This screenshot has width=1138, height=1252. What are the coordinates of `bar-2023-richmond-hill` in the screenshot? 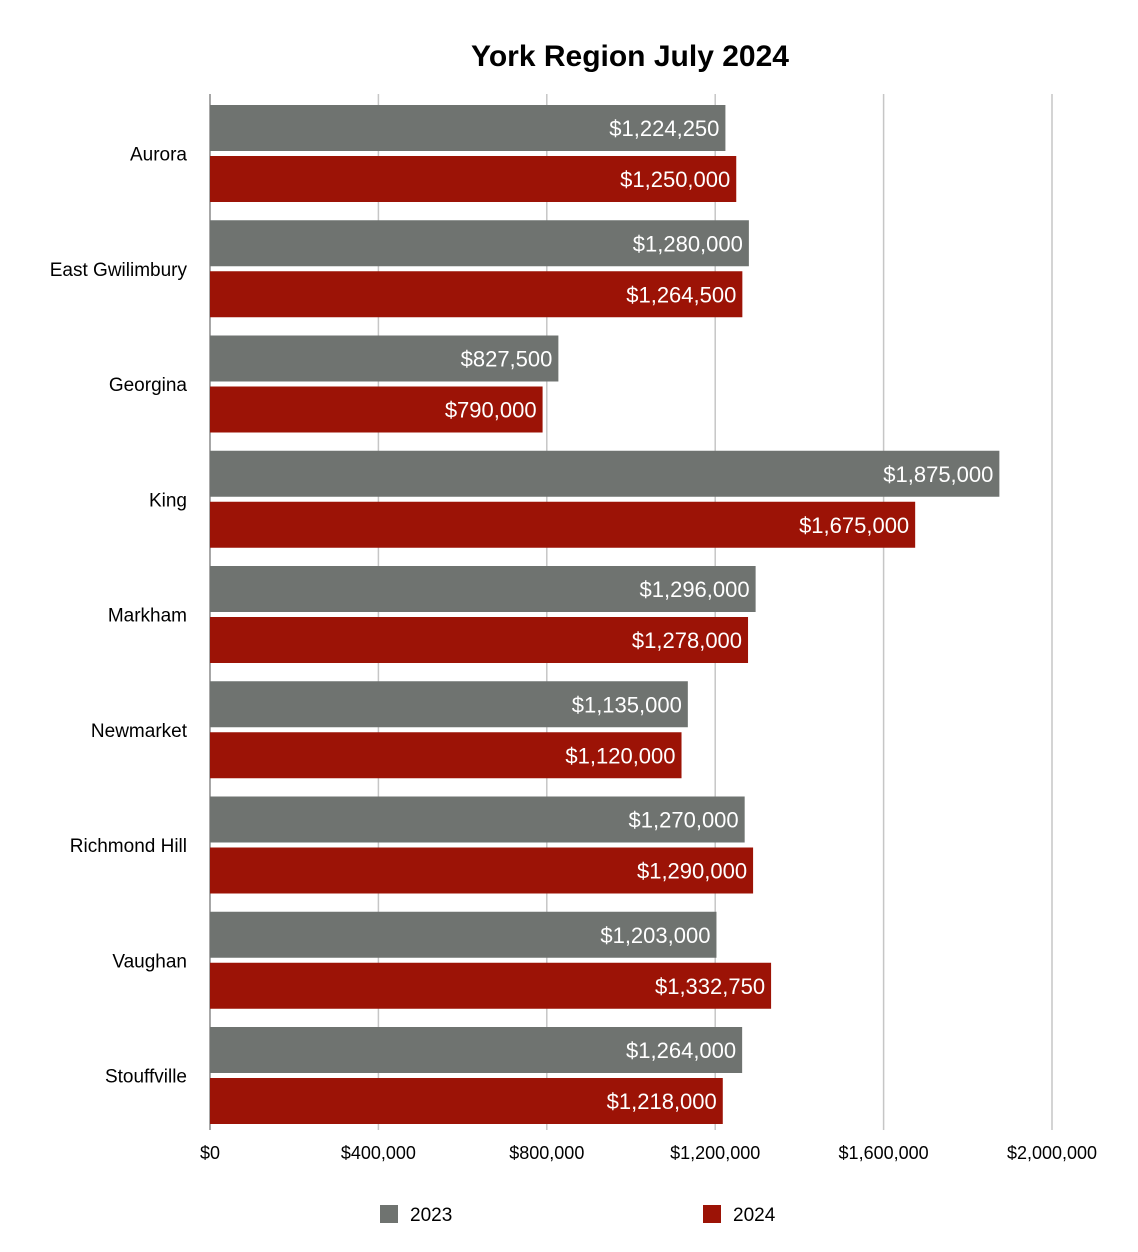 It's located at (477, 819).